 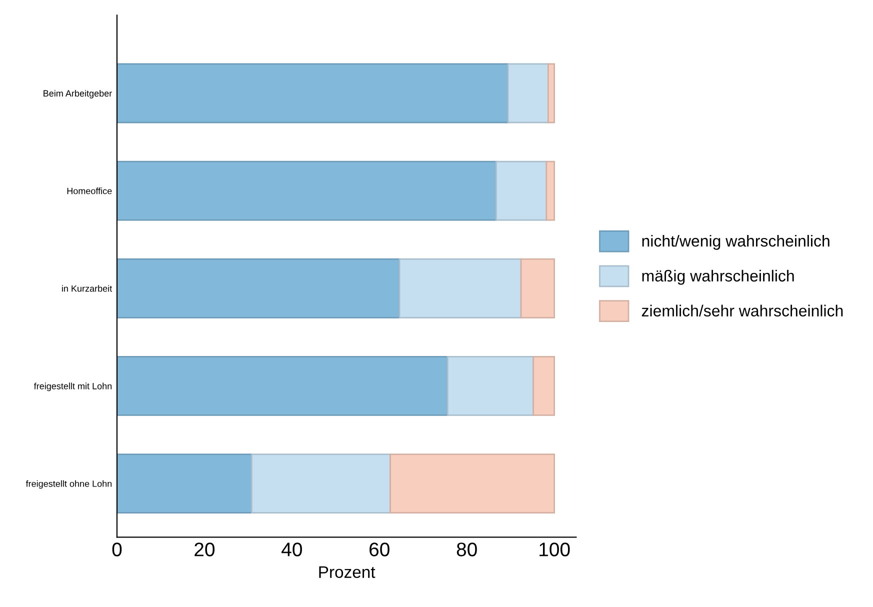 I want to click on x-tick-label: 0, so click(x=117, y=549).